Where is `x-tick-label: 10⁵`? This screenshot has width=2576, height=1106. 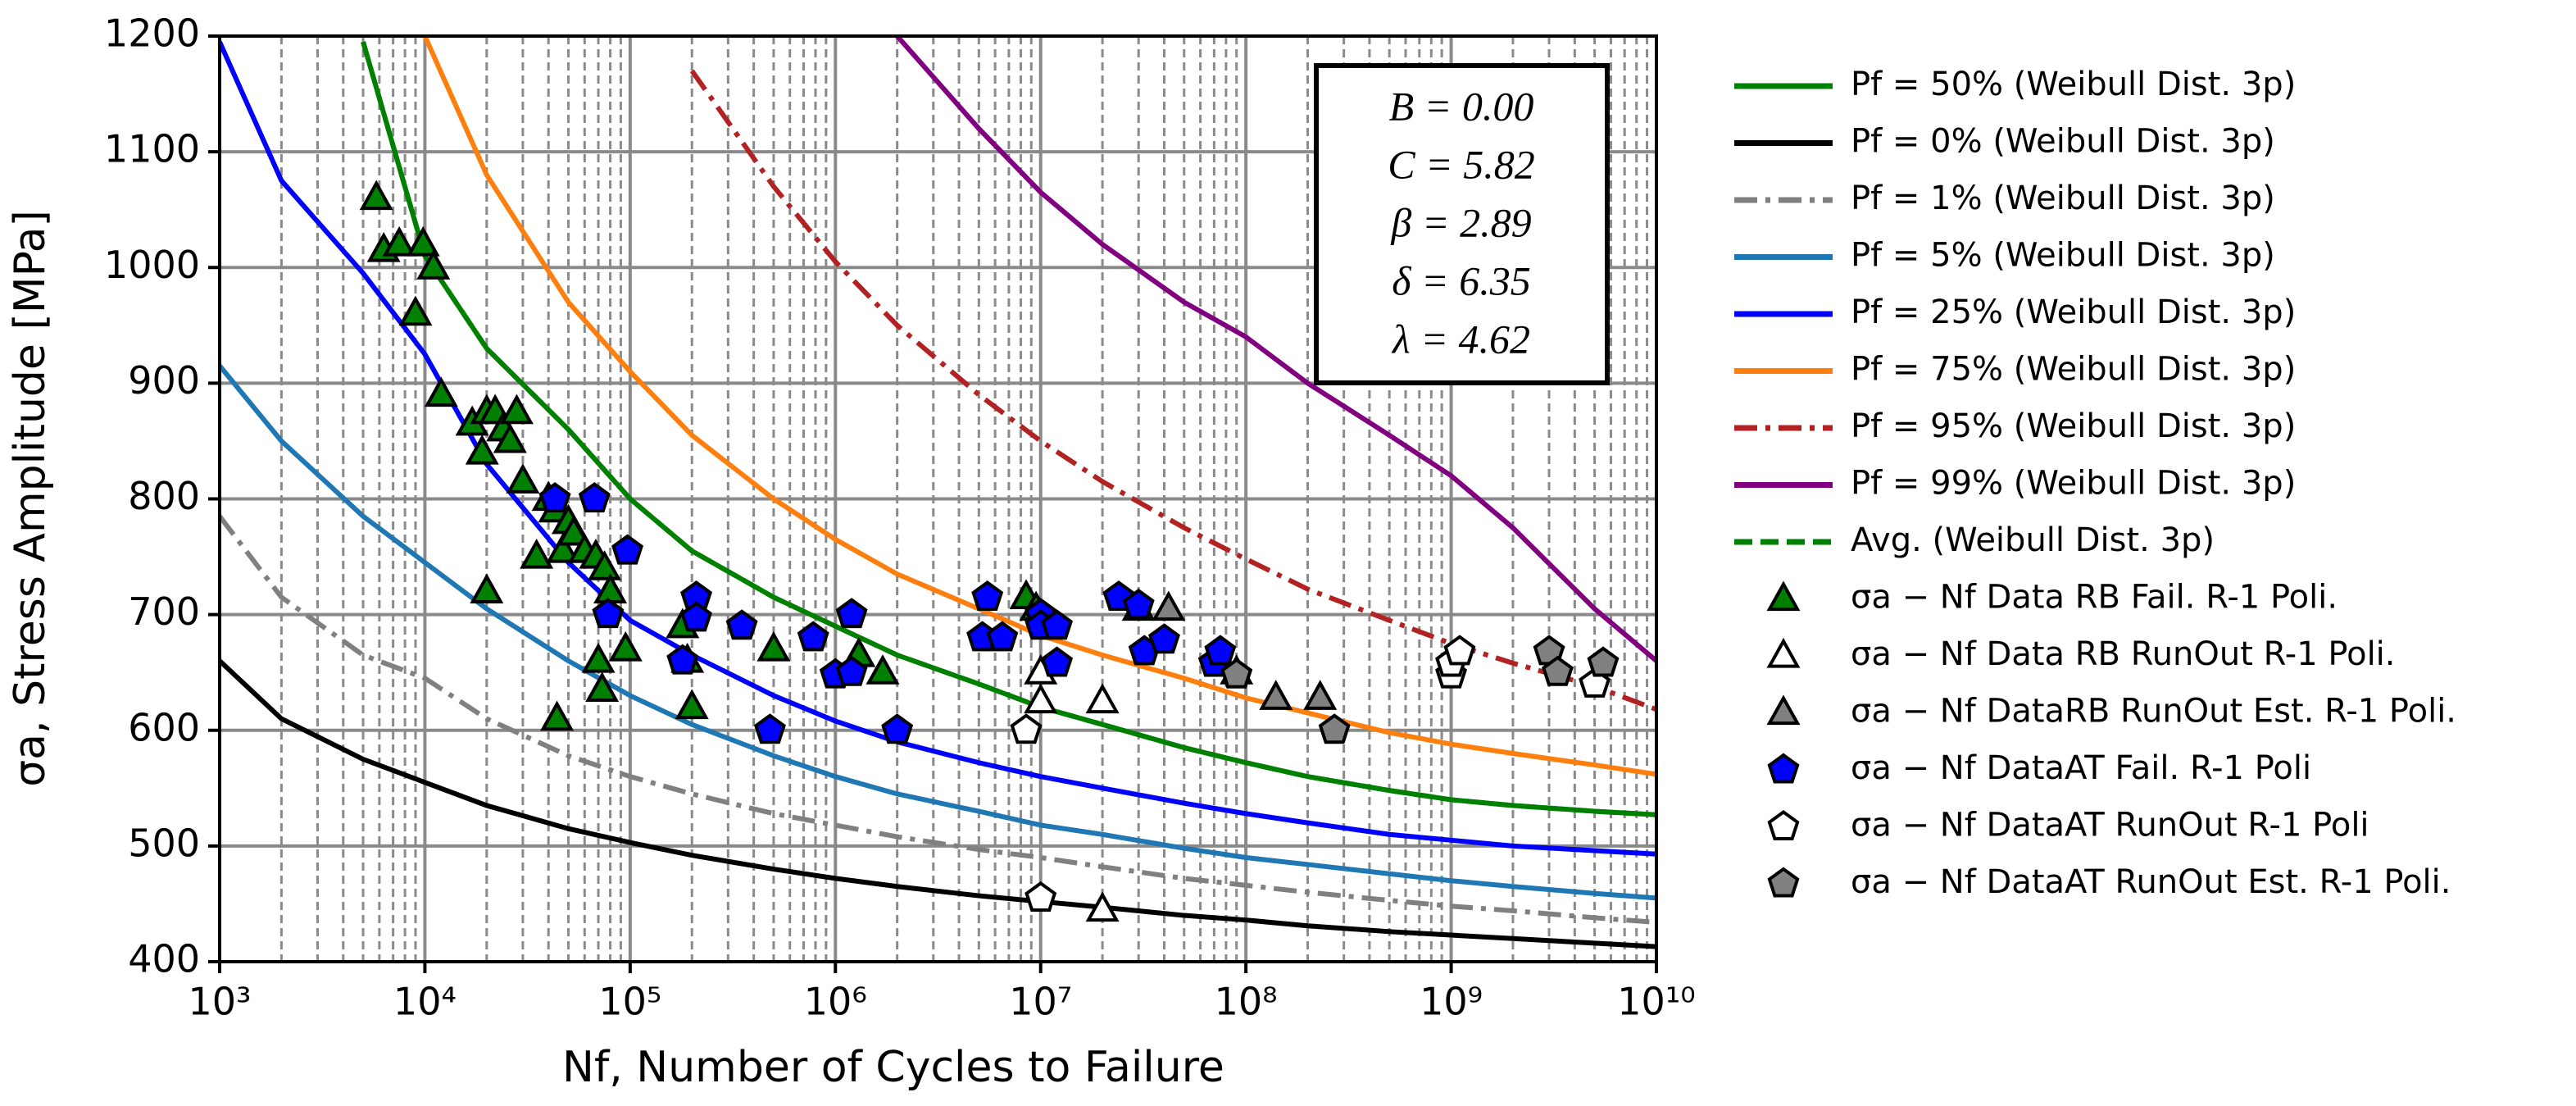
x-tick-label: 10⁵ is located at coordinates (629, 1002).